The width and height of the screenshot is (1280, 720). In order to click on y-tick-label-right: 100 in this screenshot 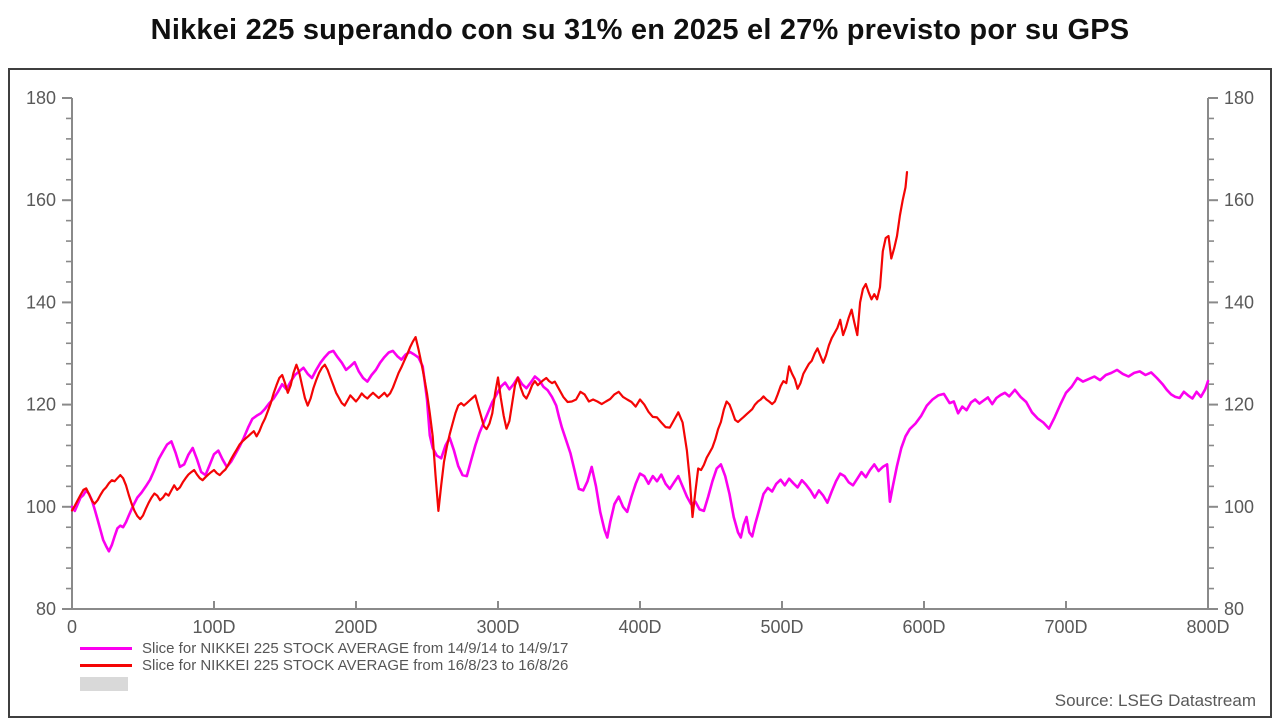, I will do `click(1239, 507)`.